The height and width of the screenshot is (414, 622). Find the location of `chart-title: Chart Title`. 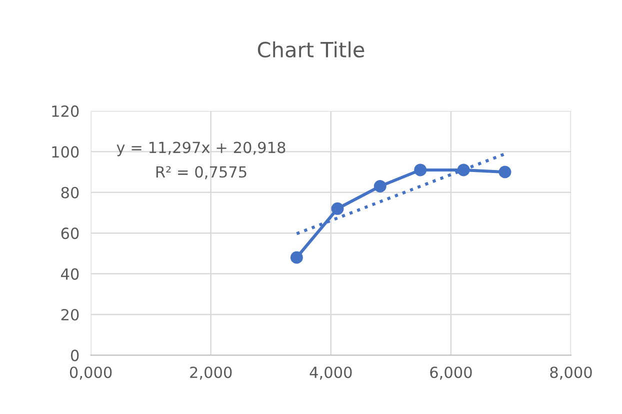

chart-title: Chart Title is located at coordinates (311, 49).